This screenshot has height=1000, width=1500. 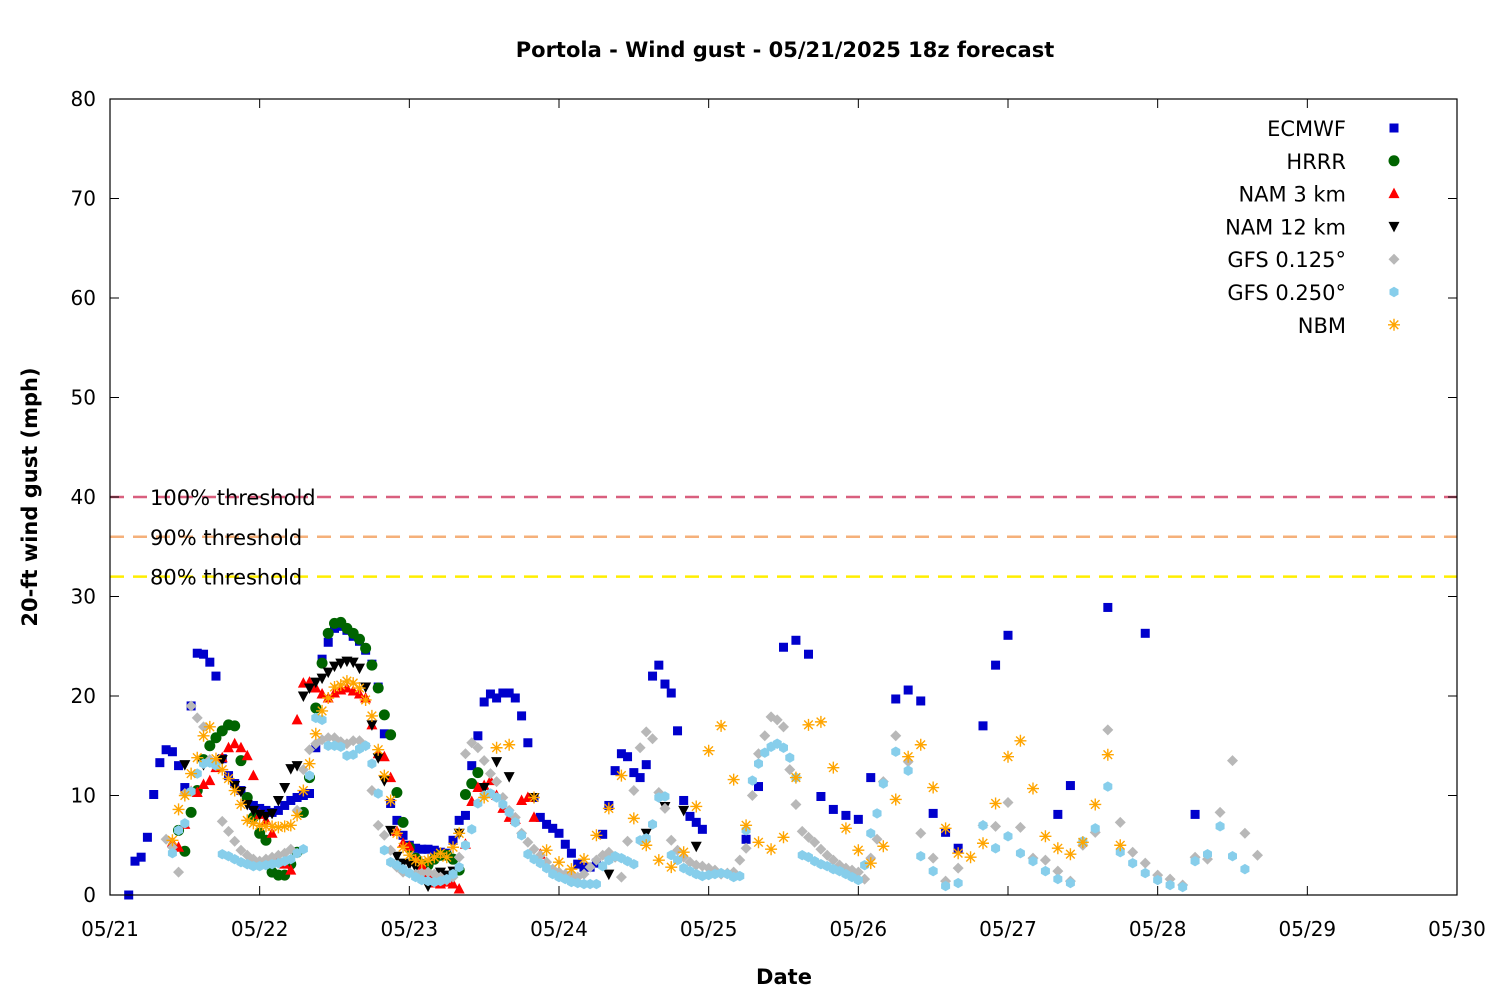 I want to click on legend-item-nam-12-km: NAM 12 km, so click(x=1312, y=227).